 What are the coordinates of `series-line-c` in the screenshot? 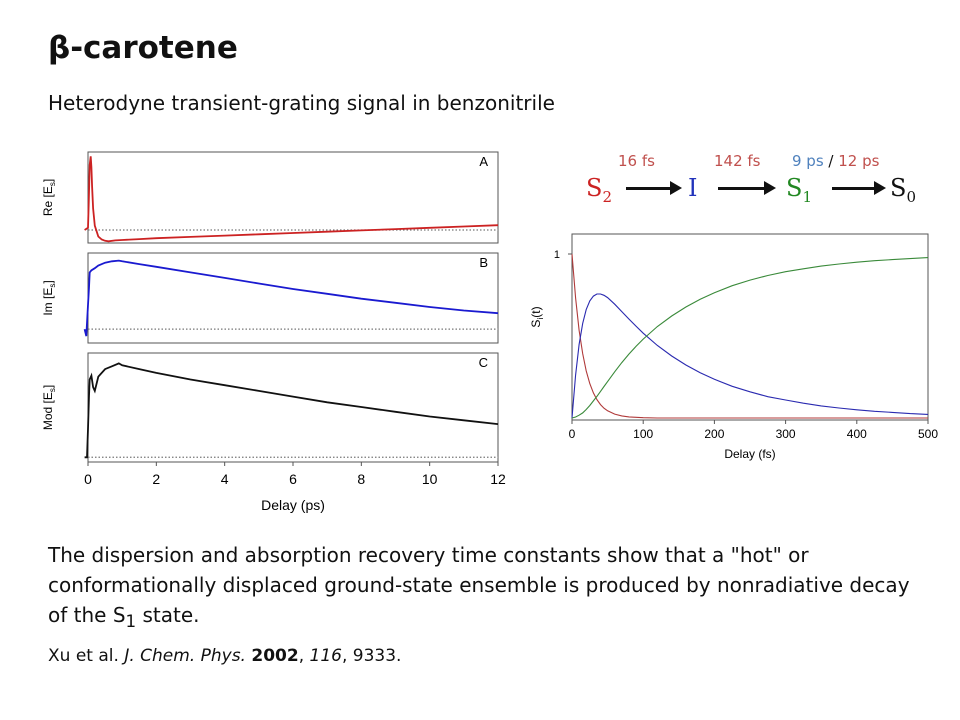 It's located at (291, 410).